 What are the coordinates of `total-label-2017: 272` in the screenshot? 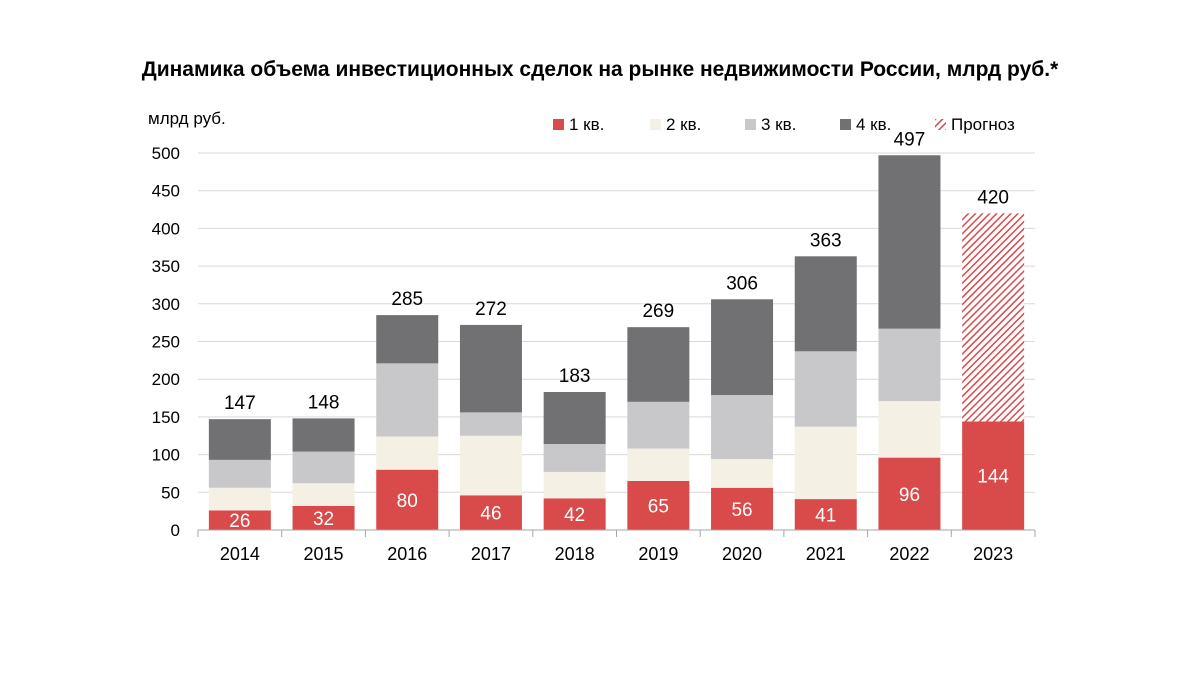 It's located at (491, 309).